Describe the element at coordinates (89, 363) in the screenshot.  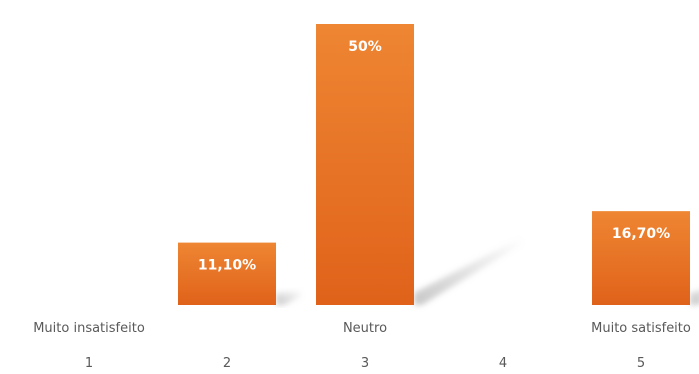
I see `category-number-1: 1` at that location.